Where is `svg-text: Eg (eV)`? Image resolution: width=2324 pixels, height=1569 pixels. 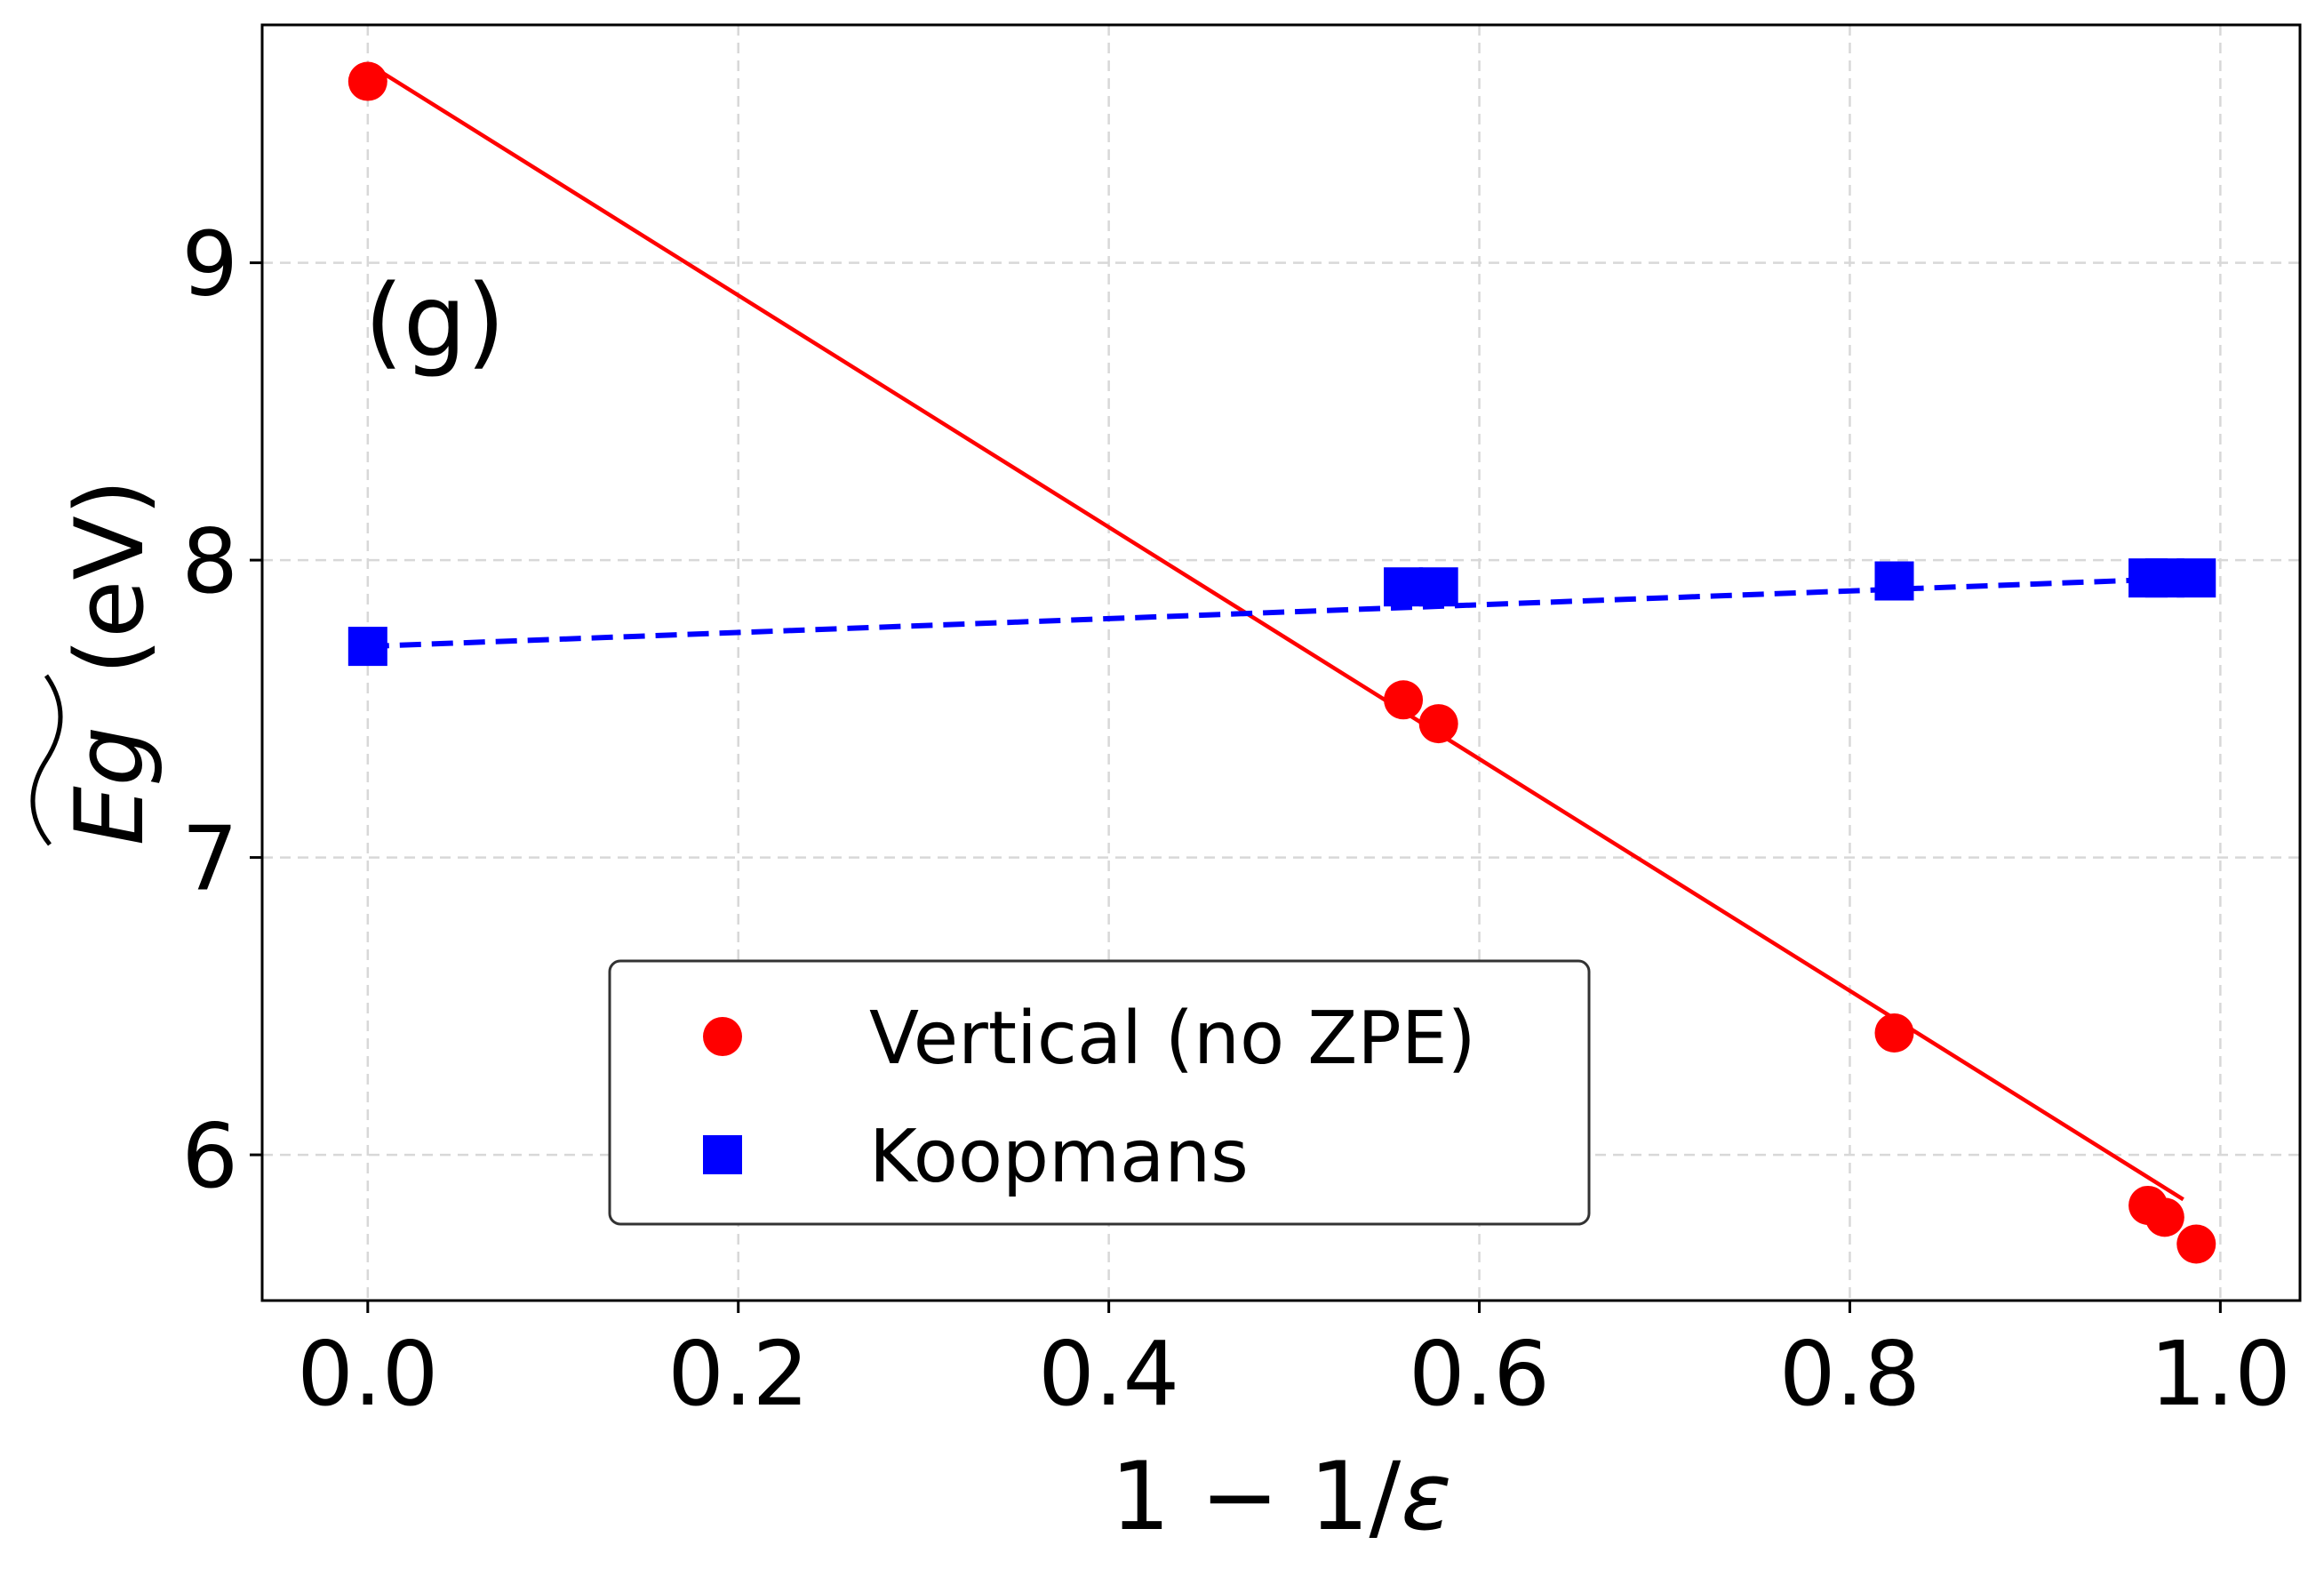
svg-text: Eg (eV) is located at coordinates (109, 662).